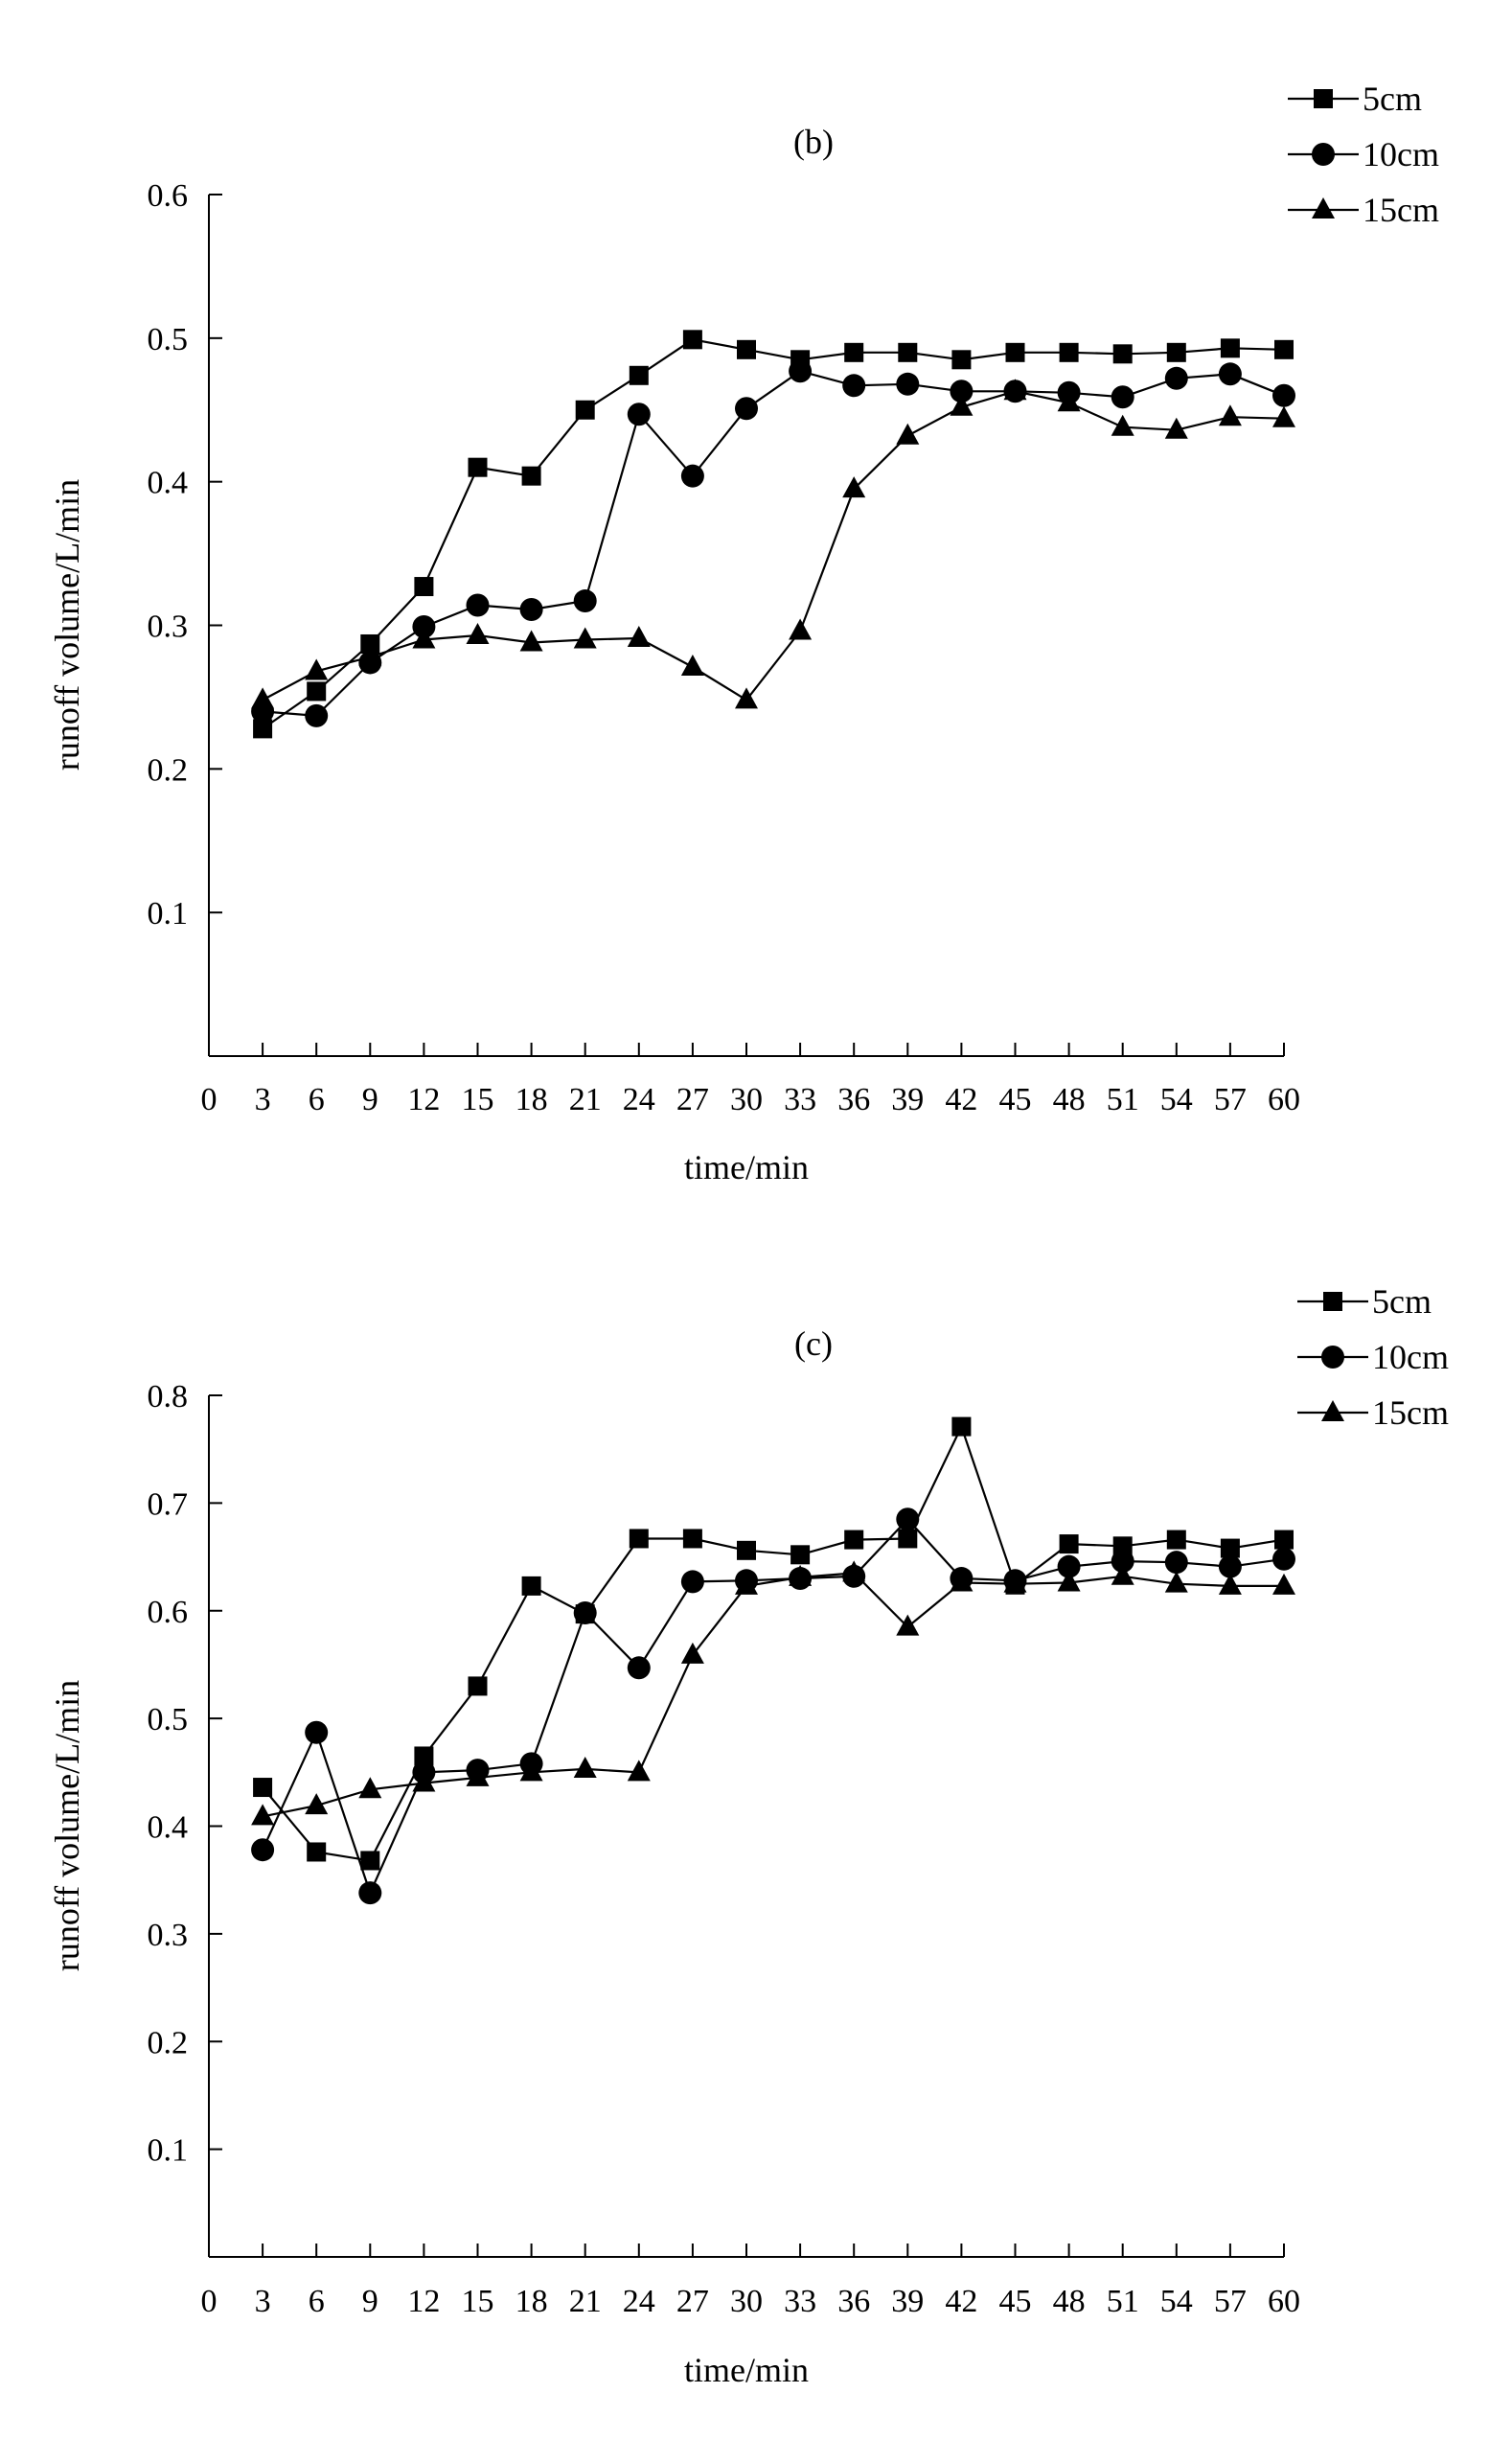  Describe the element at coordinates (168, 2043) in the screenshot. I see `y-tick-label: 0.2` at that location.